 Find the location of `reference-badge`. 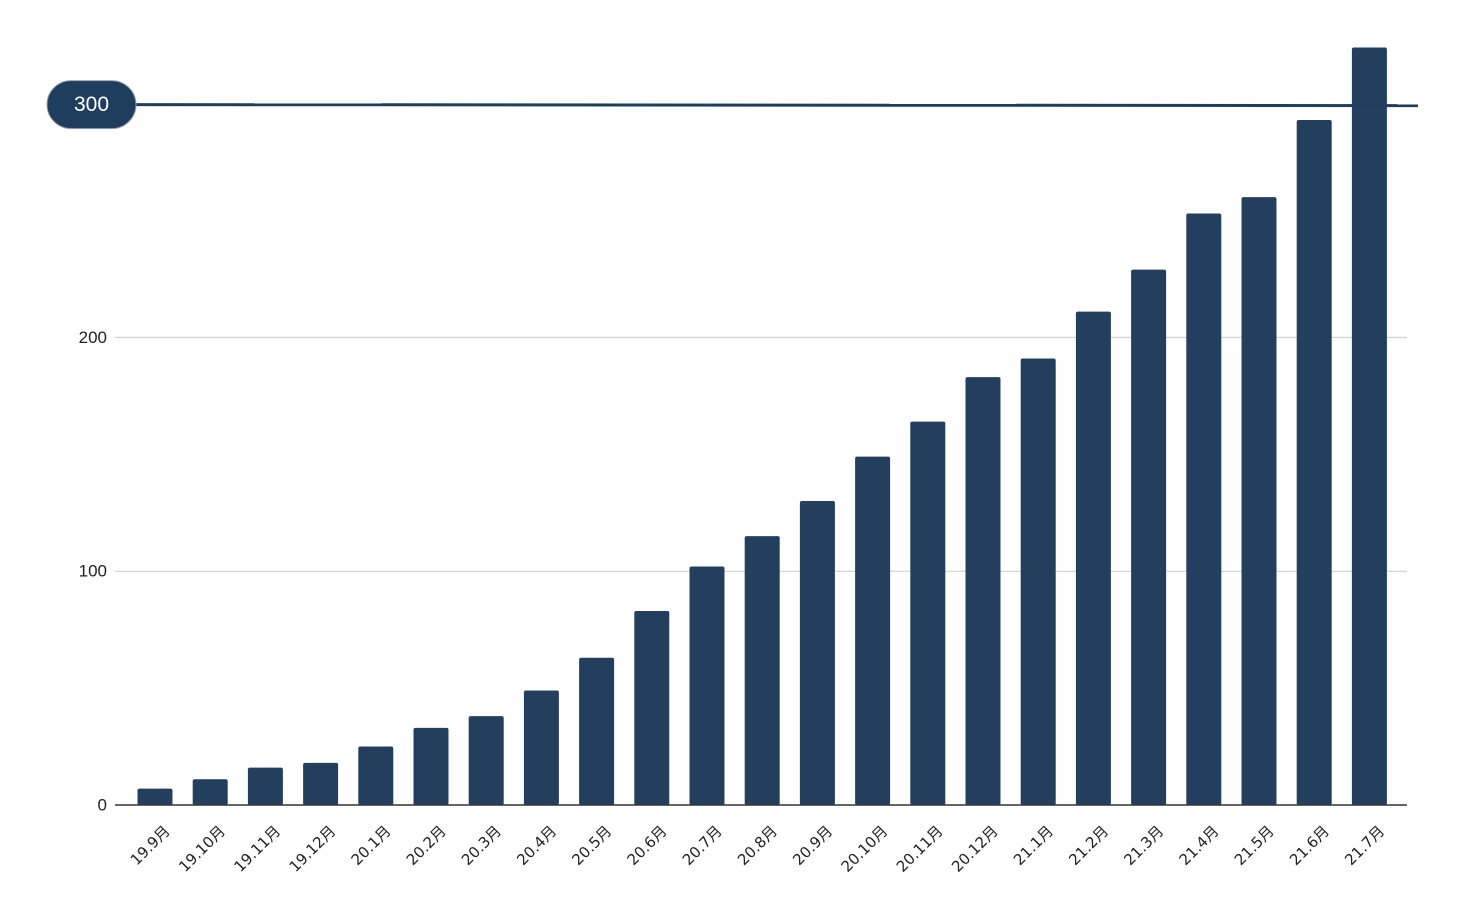

reference-badge is located at coordinates (91, 105).